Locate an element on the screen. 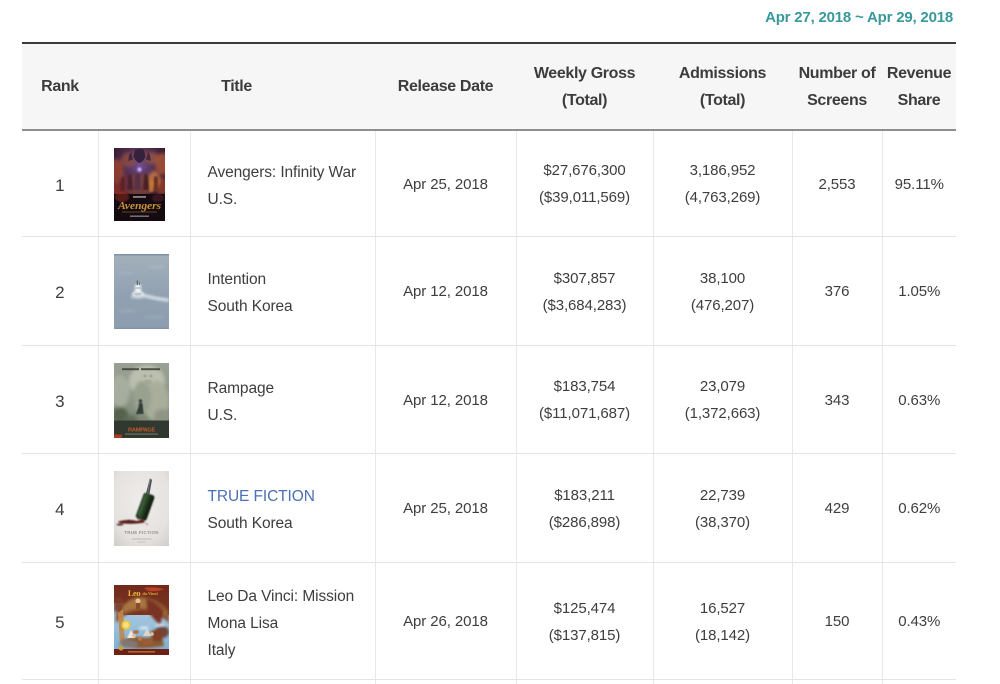 The height and width of the screenshot is (684, 1000). svg-text: TRUE FICTION is located at coordinates (141, 532).